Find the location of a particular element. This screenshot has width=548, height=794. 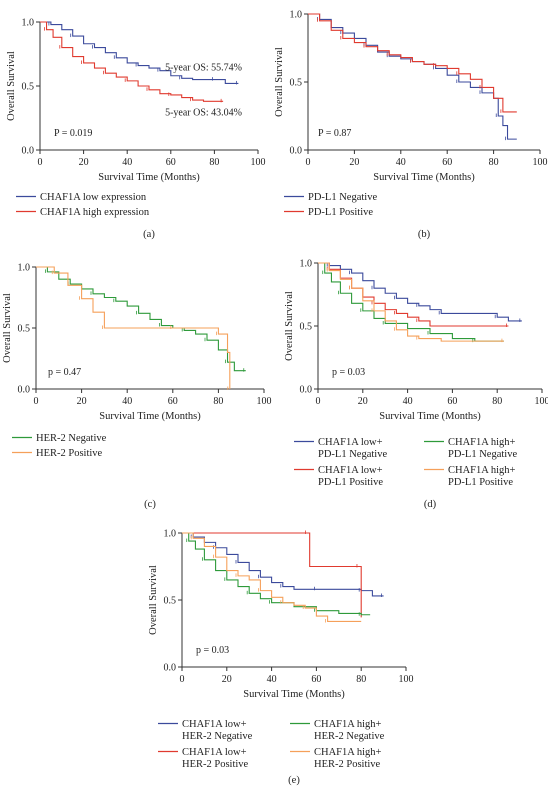

legend-label: CHAF1A low expression is located at coordinates (93, 197).